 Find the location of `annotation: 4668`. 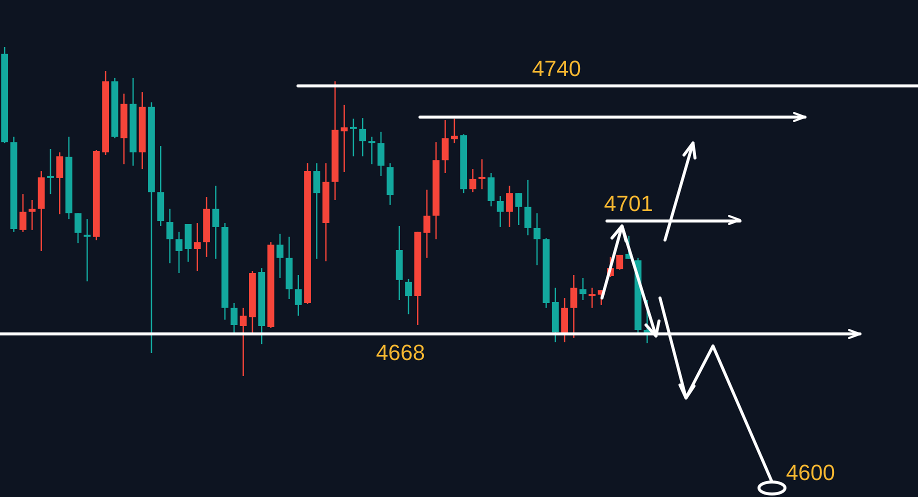

annotation: 4668 is located at coordinates (400, 353).